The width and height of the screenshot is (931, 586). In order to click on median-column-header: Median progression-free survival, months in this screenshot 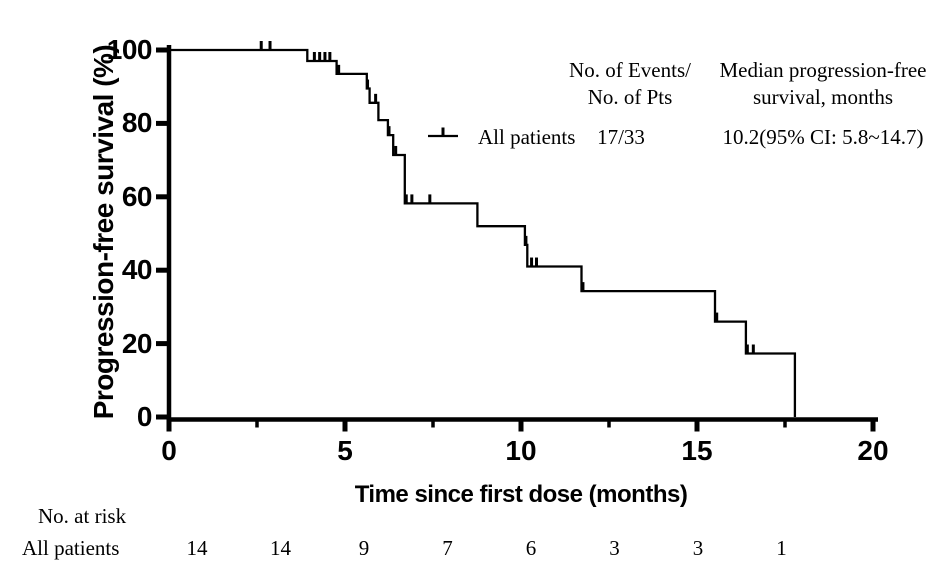, I will do `click(802, 84)`.